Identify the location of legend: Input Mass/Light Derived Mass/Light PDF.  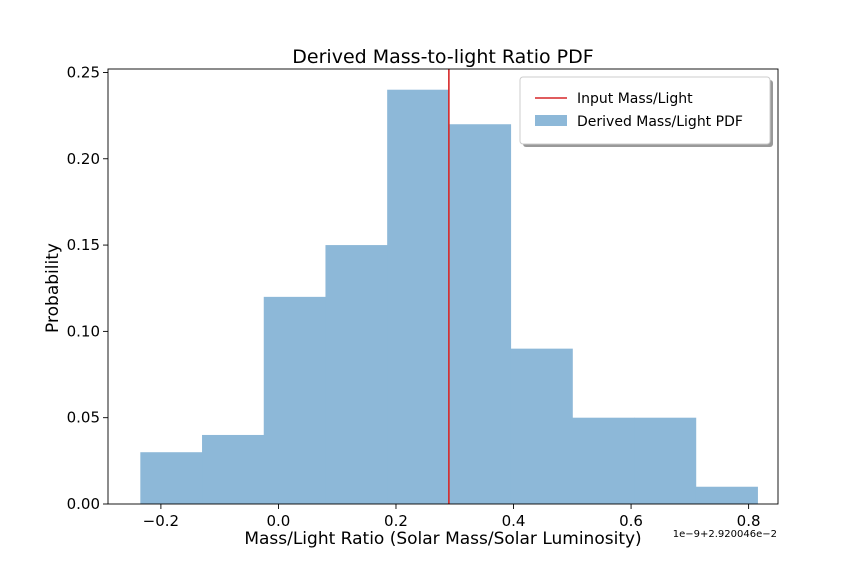
(646, 111).